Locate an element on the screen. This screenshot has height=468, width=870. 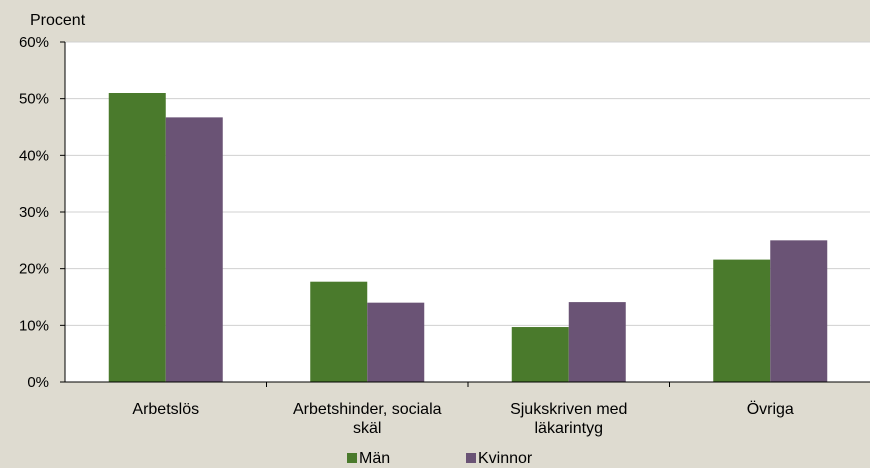
category-label: Övriga is located at coordinates (770, 409).